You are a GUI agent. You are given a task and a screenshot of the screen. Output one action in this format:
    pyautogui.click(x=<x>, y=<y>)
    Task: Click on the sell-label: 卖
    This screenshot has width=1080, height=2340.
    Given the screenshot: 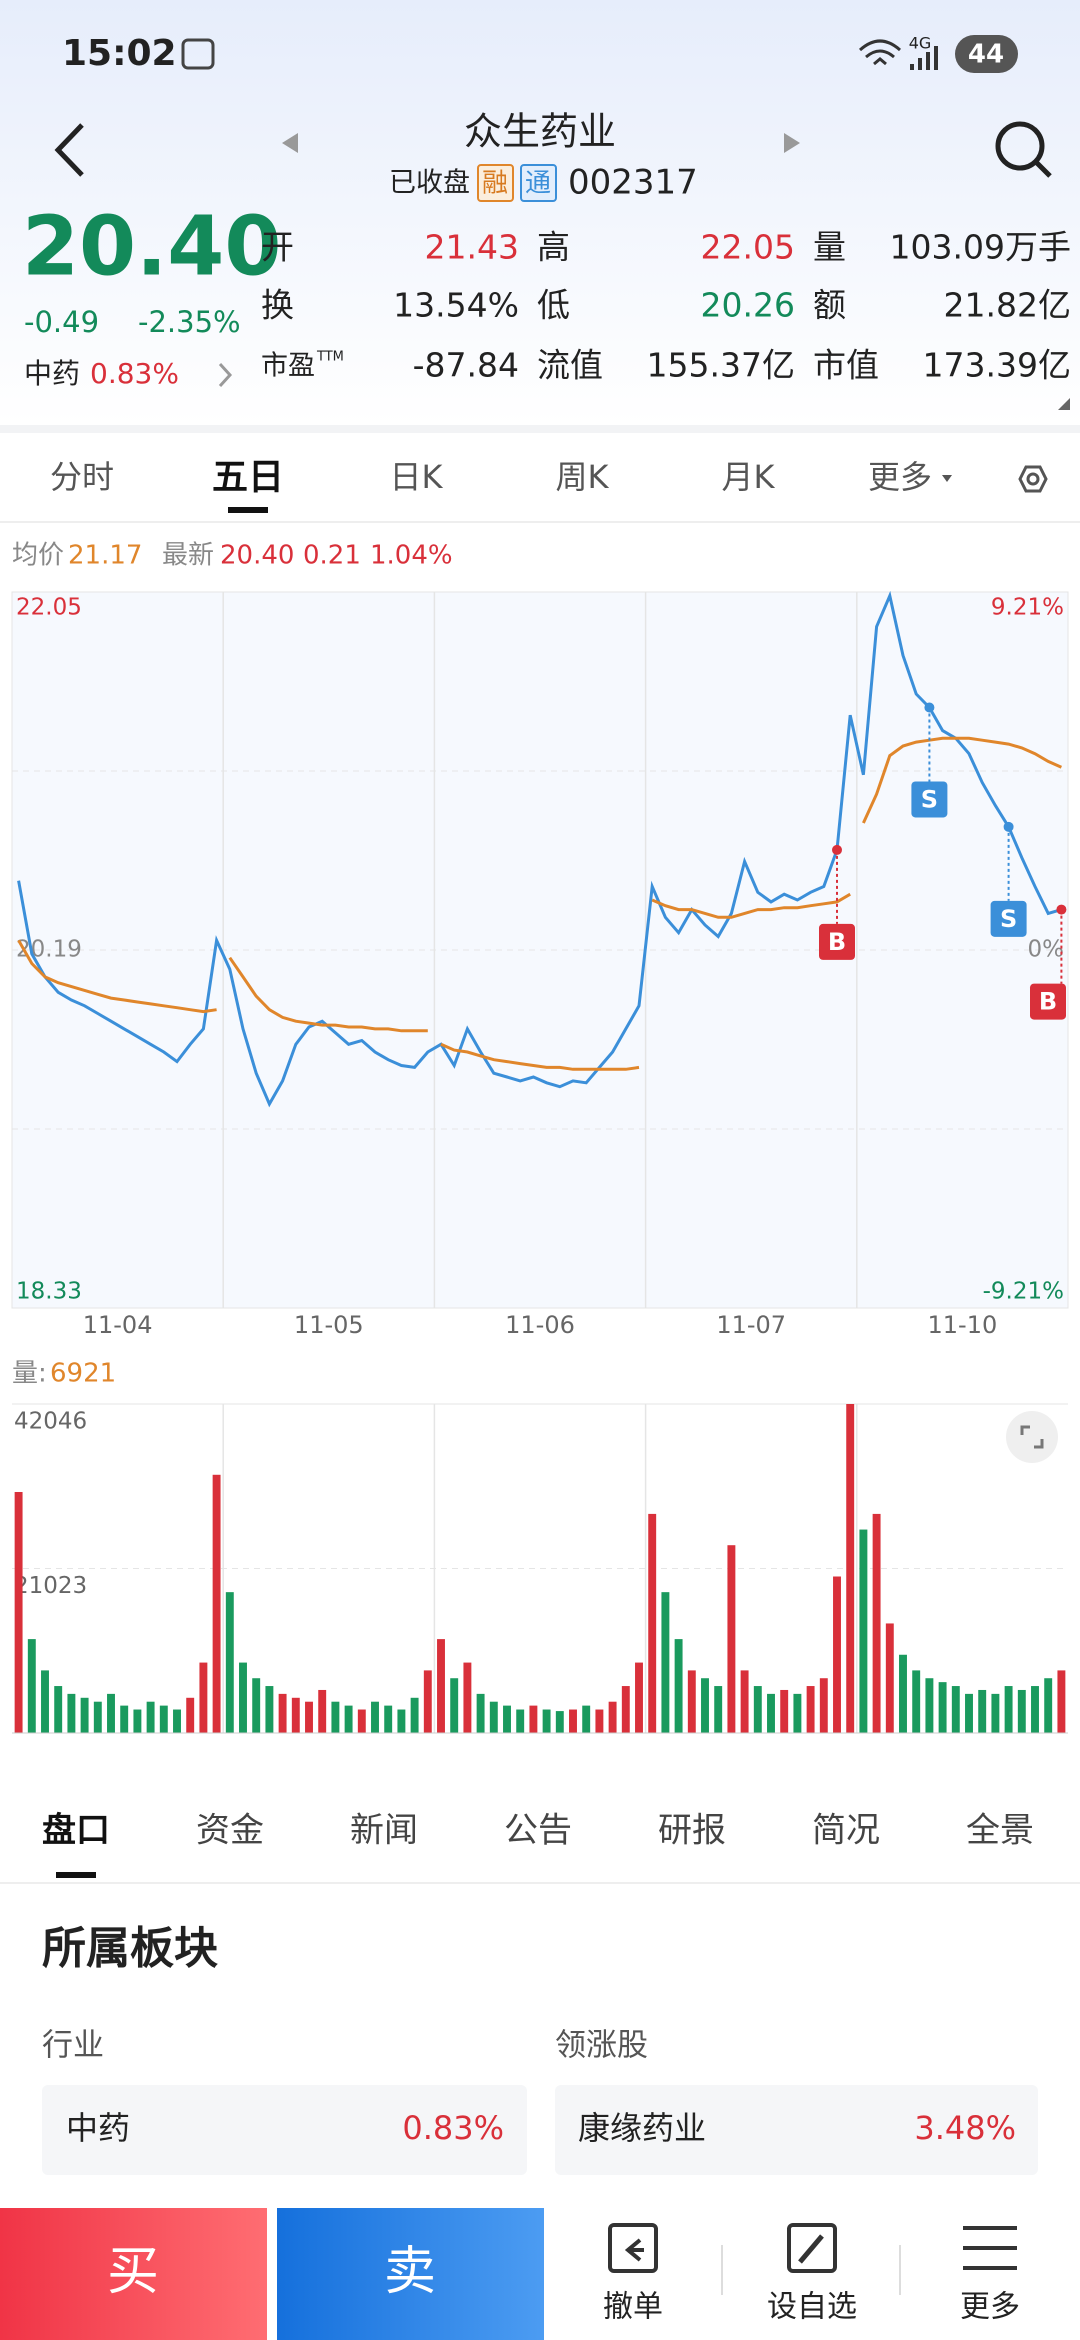 What is the action you would take?
    pyautogui.click(x=410, y=2272)
    